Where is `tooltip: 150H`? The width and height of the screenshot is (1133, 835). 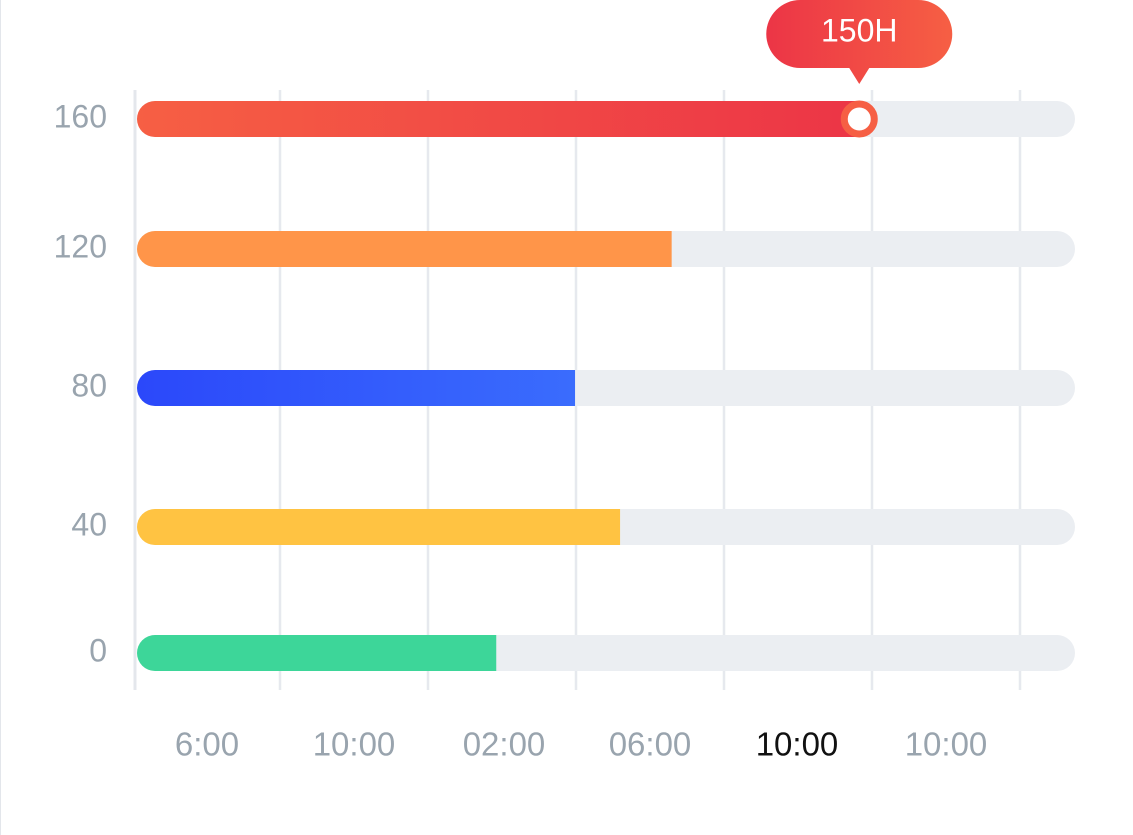 tooltip: 150H is located at coordinates (859, 69).